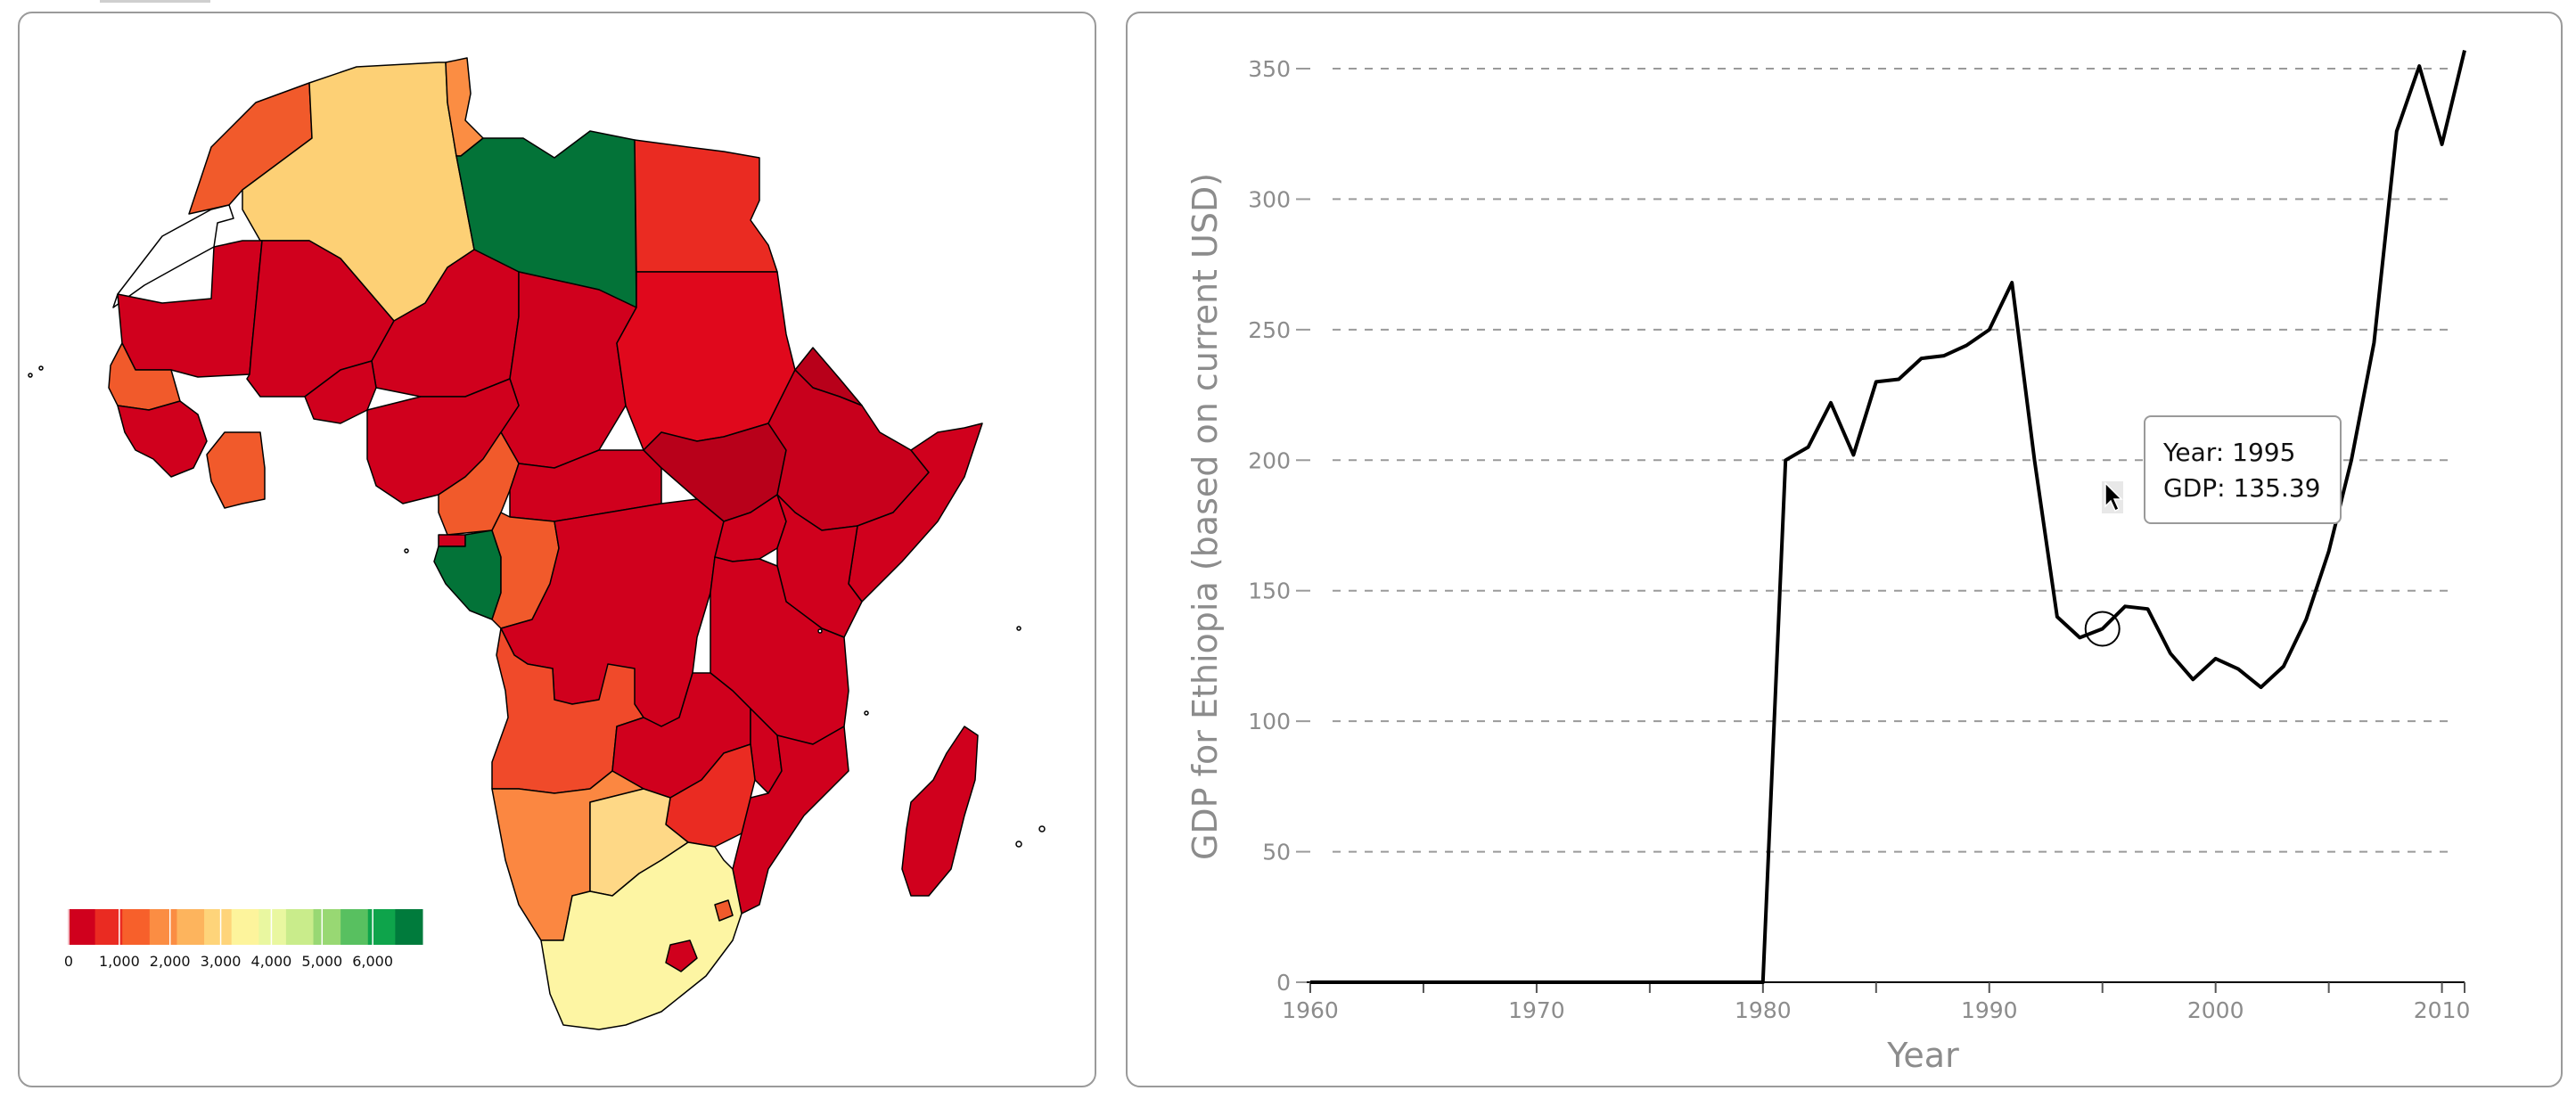 The width and height of the screenshot is (2576, 1099). Describe the element at coordinates (681, 955) in the screenshot. I see `region-lesotho` at that location.